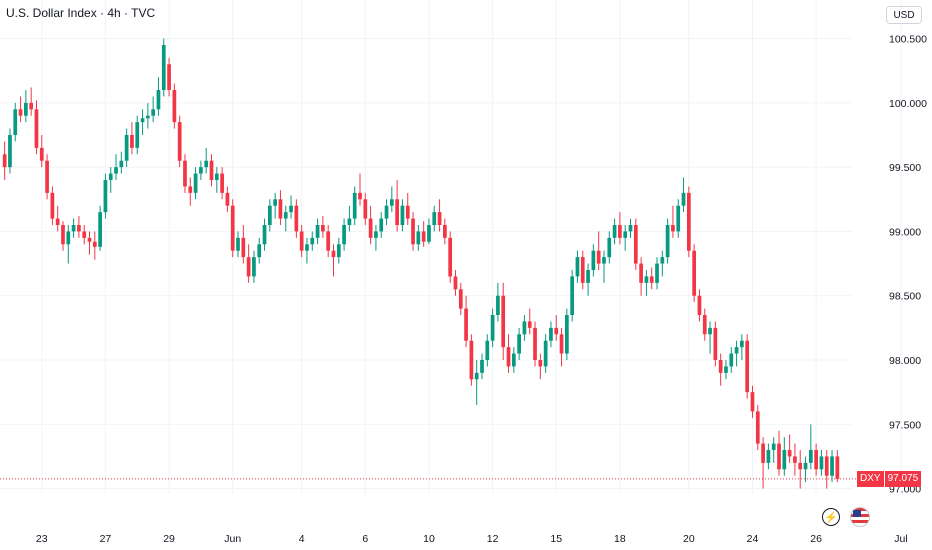 Image resolution: width=932 pixels, height=550 pixels. Describe the element at coordinates (905, 425) in the screenshot. I see `y-tick-label: 97.500` at that location.